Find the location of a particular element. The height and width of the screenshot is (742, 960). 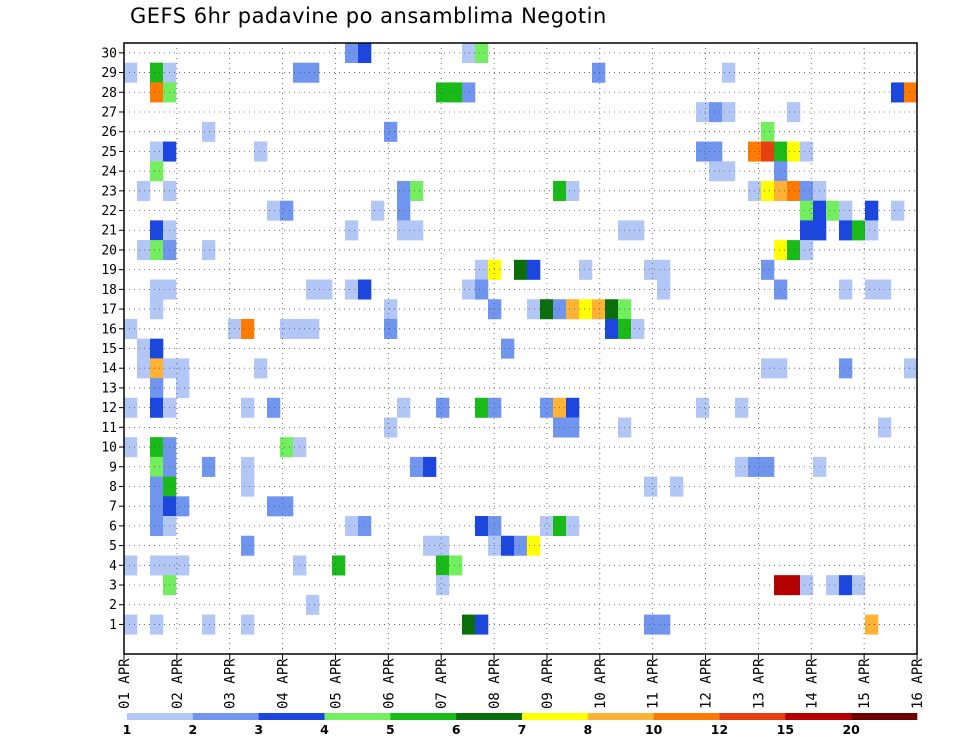

x-tick-label: 06 APR is located at coordinates (389, 683).